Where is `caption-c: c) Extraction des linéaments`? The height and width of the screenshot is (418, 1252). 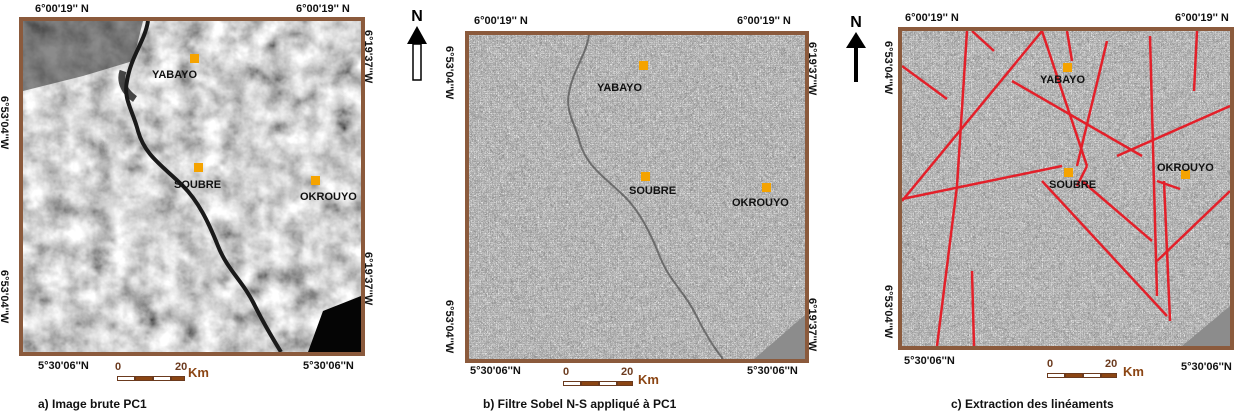 caption-c: c) Extraction des linéaments is located at coordinates (1032, 404).